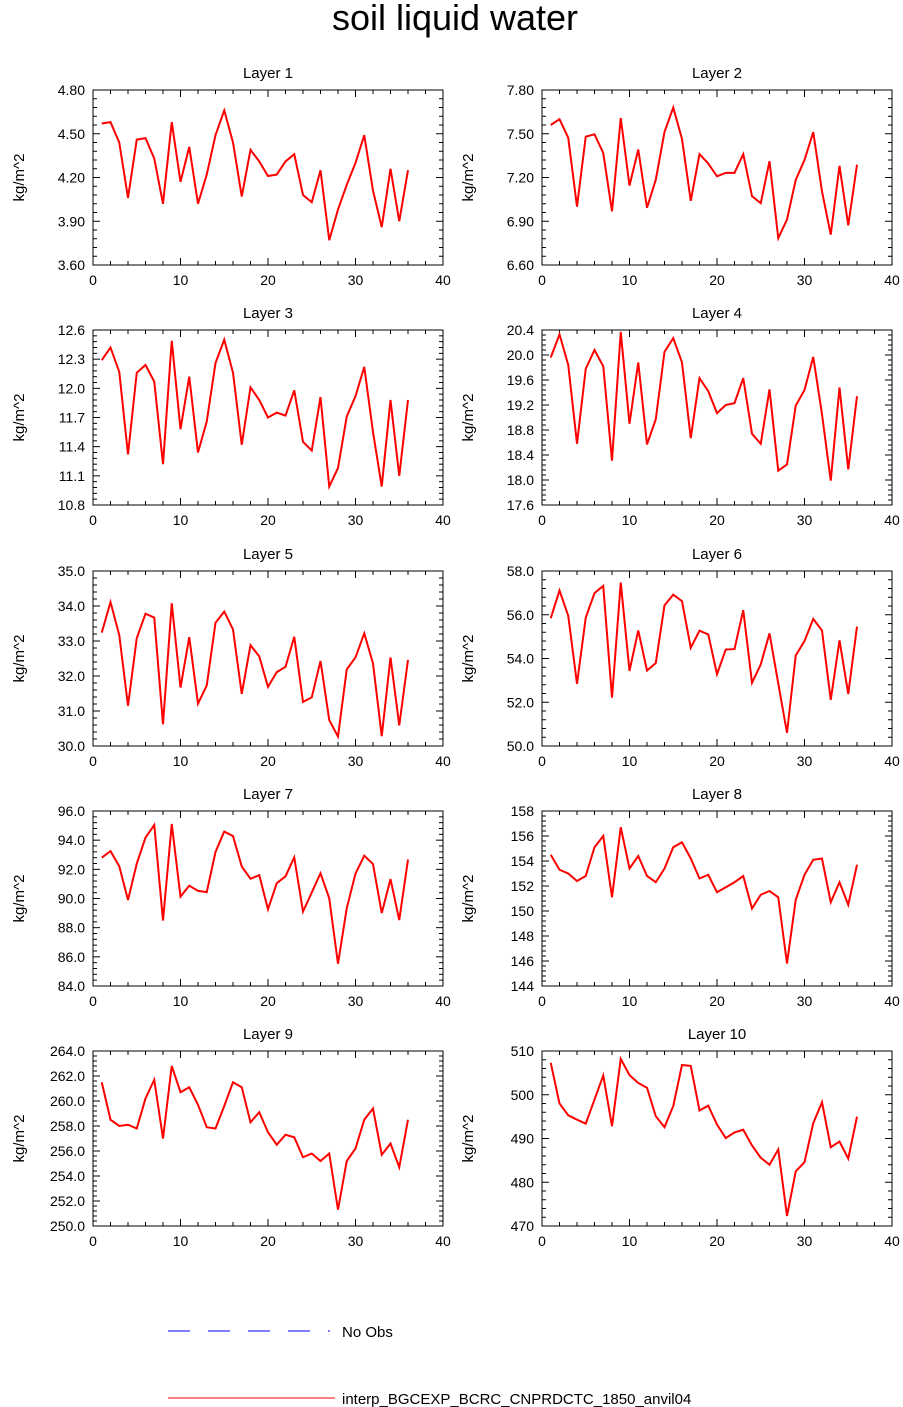 This screenshot has height=1407, width=903. Describe the element at coordinates (71, 134) in the screenshot. I see `y-tick-label: 4.50` at that location.